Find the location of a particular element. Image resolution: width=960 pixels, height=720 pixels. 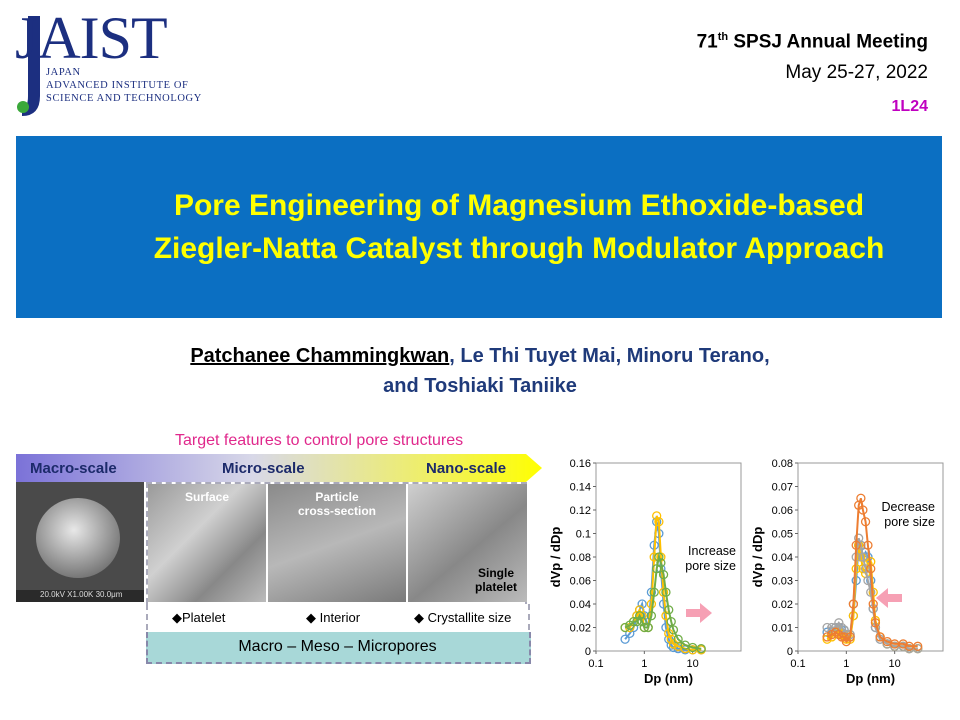

sem-surface: Surface is located at coordinates (207, 543).